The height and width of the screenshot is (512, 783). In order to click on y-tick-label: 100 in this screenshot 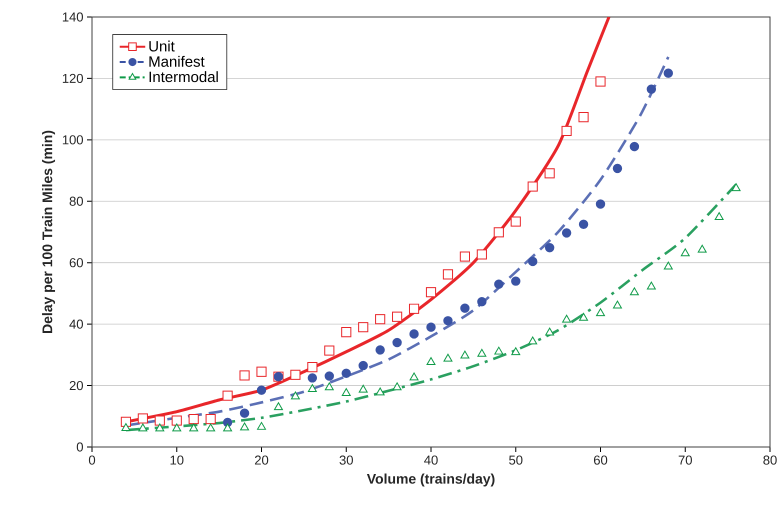, I will do `click(72, 139)`.